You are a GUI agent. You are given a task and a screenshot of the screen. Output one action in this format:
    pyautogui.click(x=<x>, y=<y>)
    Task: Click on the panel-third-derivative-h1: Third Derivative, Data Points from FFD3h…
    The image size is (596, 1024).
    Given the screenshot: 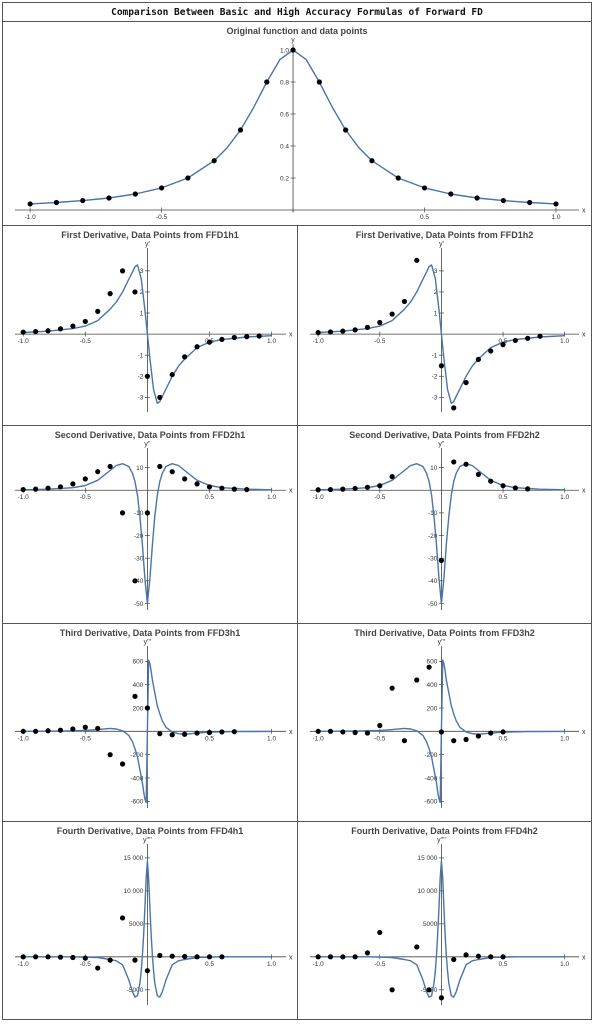 What is the action you would take?
    pyautogui.click(x=150, y=723)
    